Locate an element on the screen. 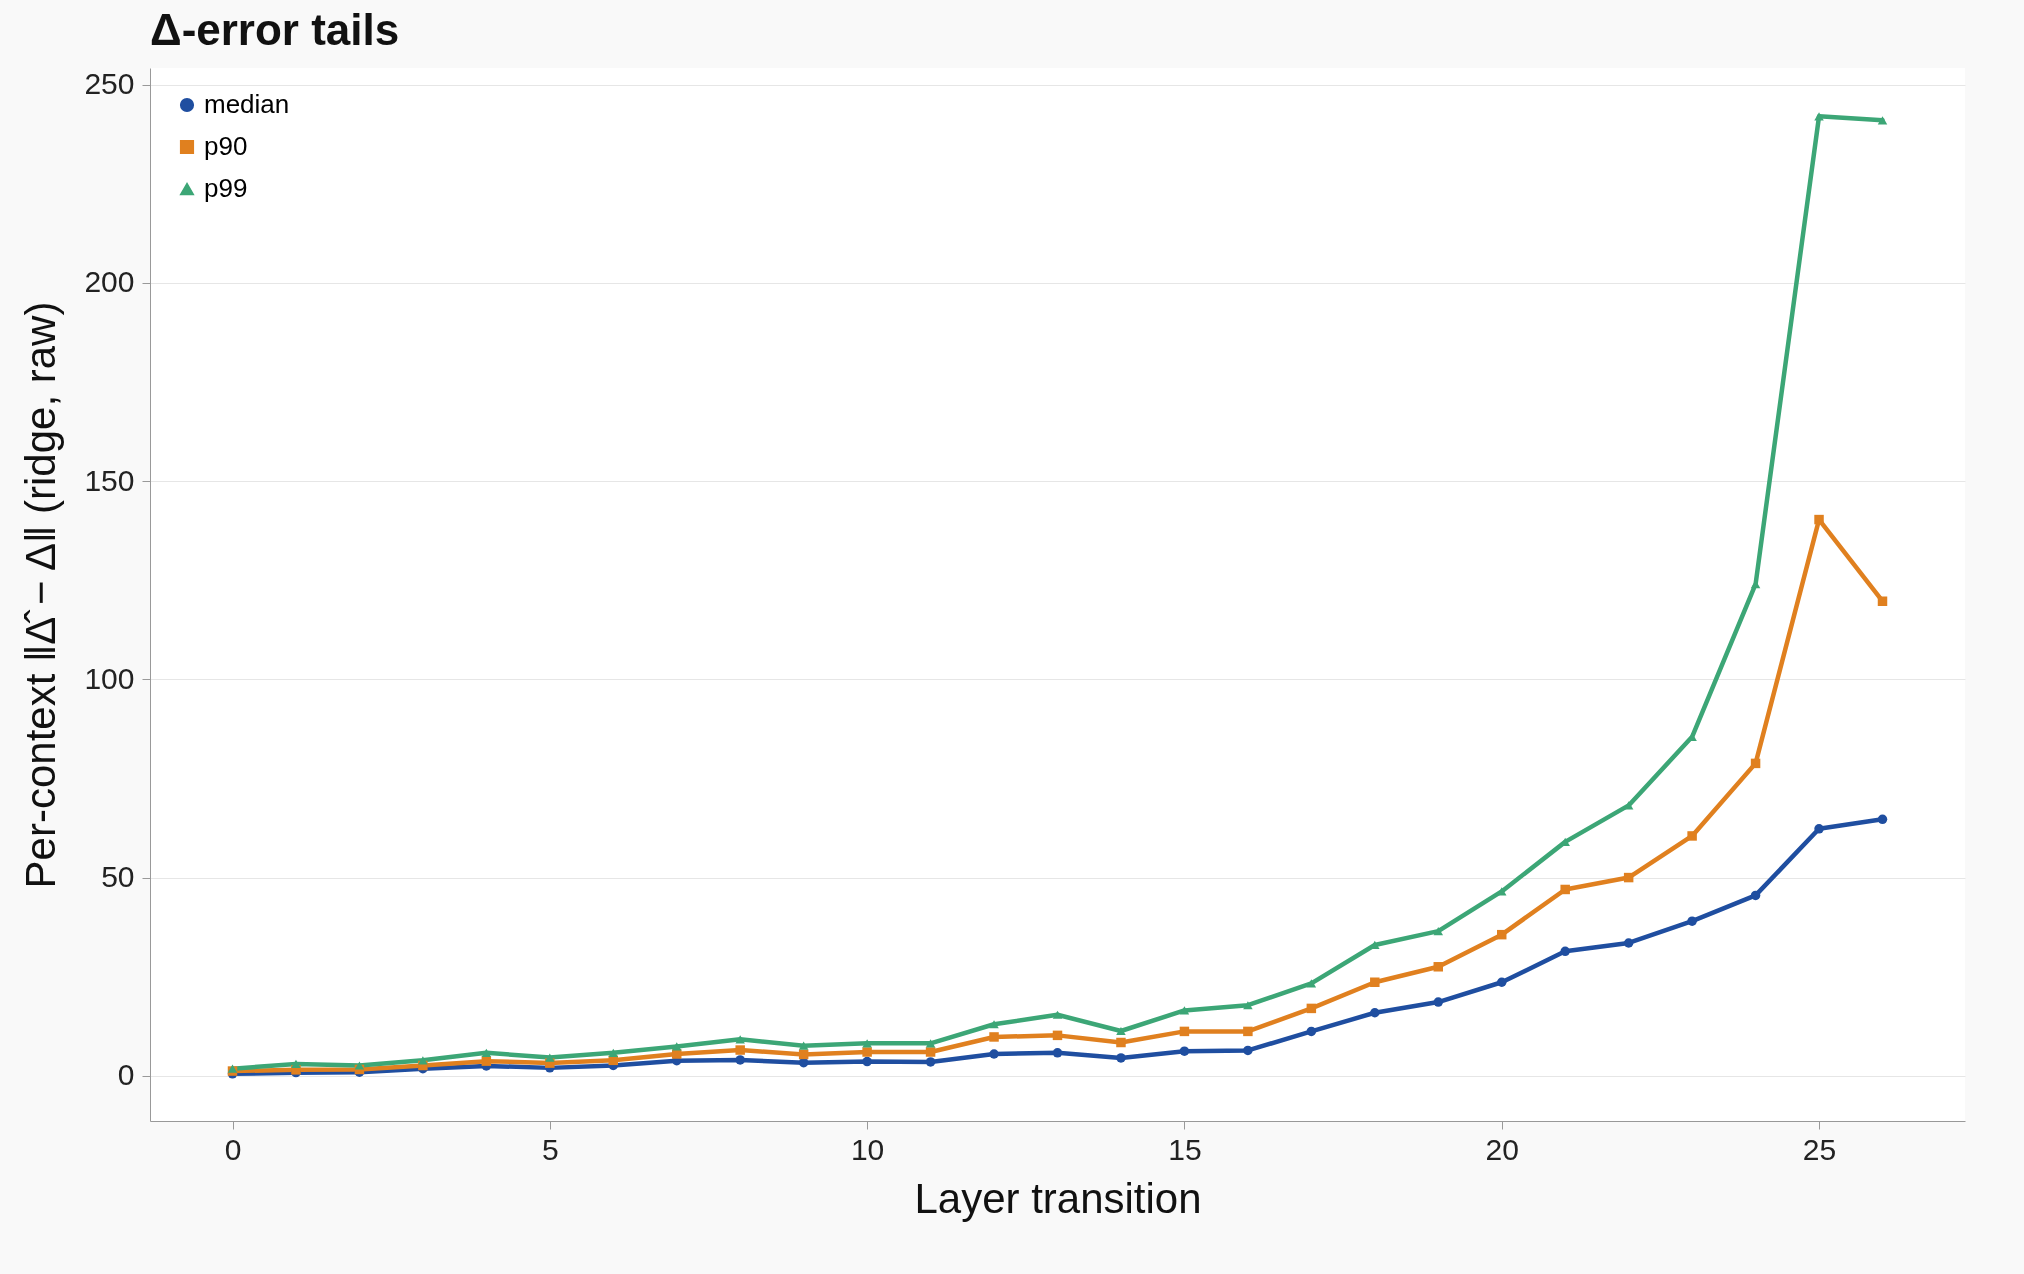 Image resolution: width=2024 pixels, height=1274 pixels. x-tick-label: 5 is located at coordinates (550, 1149).